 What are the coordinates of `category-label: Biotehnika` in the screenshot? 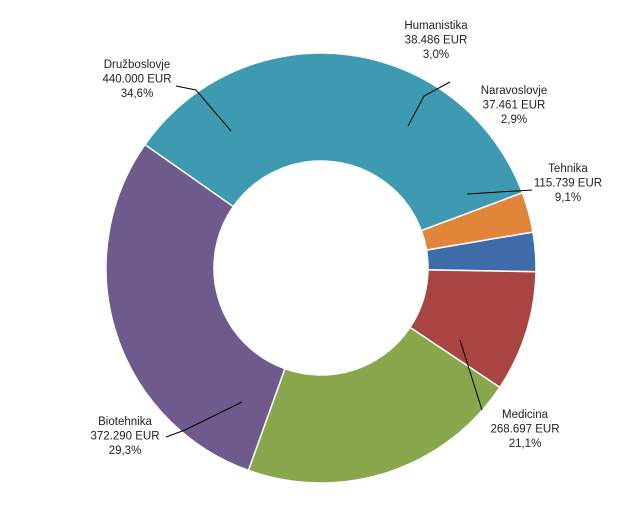 It's located at (125, 422).